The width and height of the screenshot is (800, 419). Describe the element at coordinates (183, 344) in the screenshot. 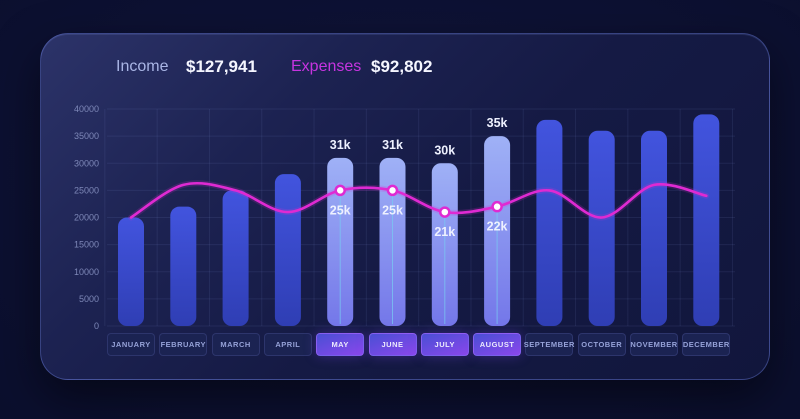

I see `month-button-february: FEBRUARY` at that location.